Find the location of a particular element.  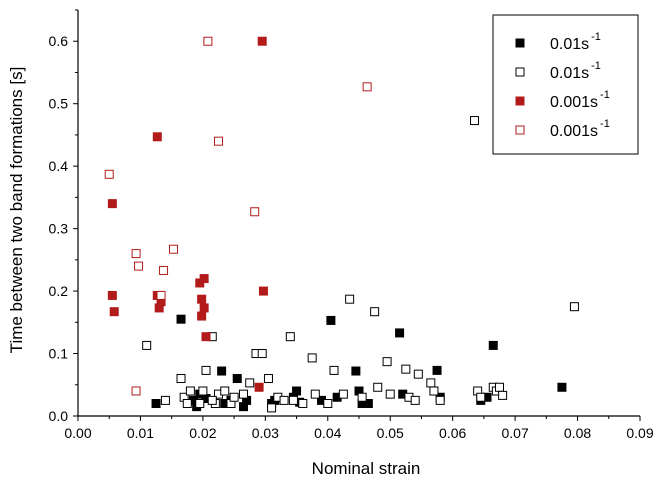

y-tick-label: 0.2 is located at coordinates (59, 291).